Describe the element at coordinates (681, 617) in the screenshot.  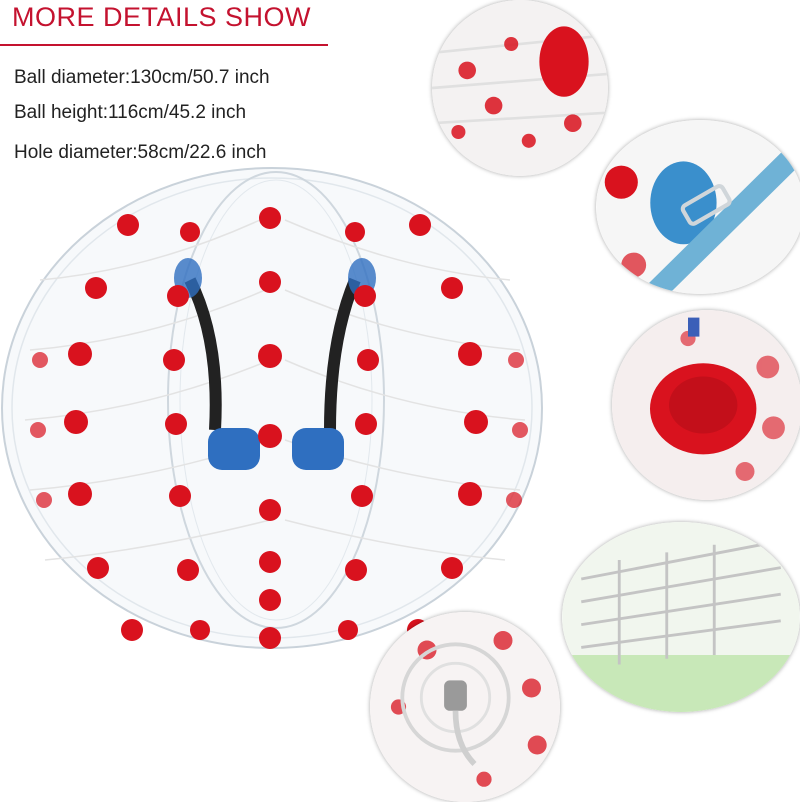
I see `detail-image-inner-strings` at that location.